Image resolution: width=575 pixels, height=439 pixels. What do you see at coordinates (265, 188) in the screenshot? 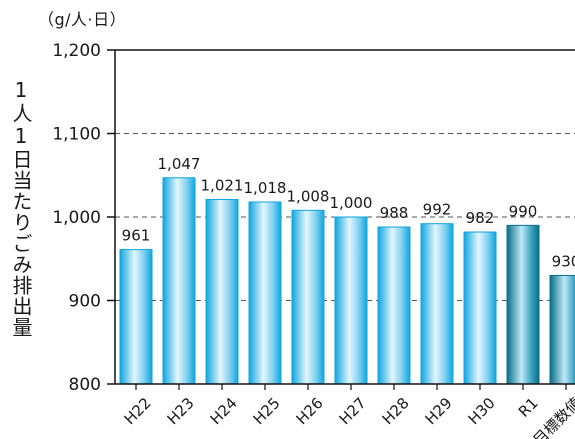
I see `data-label: 1,018` at bounding box center [265, 188].